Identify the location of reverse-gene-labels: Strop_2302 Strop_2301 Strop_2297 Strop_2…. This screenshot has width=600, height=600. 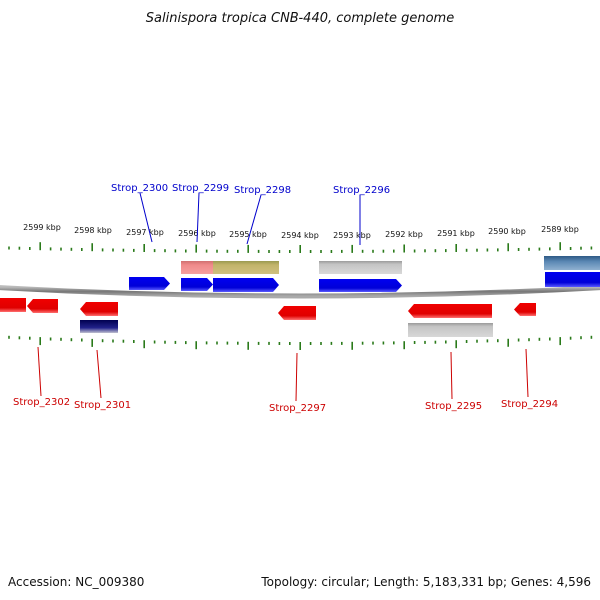
(285, 380).